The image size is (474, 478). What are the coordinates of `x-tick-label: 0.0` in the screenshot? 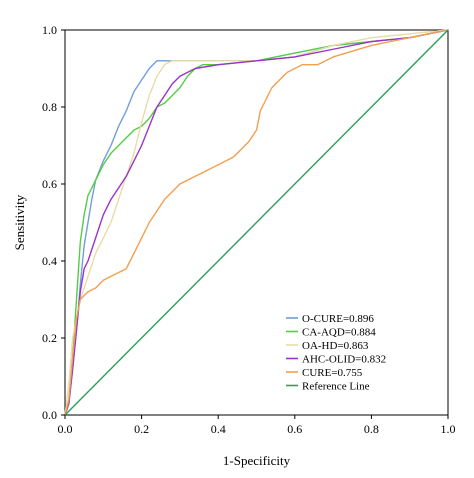 It's located at (65, 429).